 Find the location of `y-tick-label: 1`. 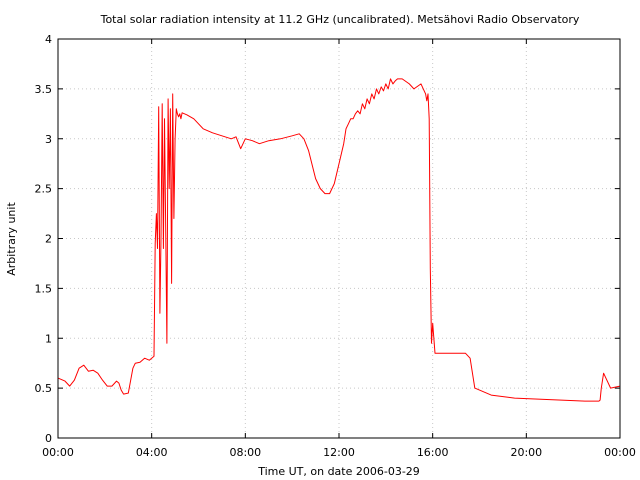

y-tick-label: 1 is located at coordinates (48, 338).